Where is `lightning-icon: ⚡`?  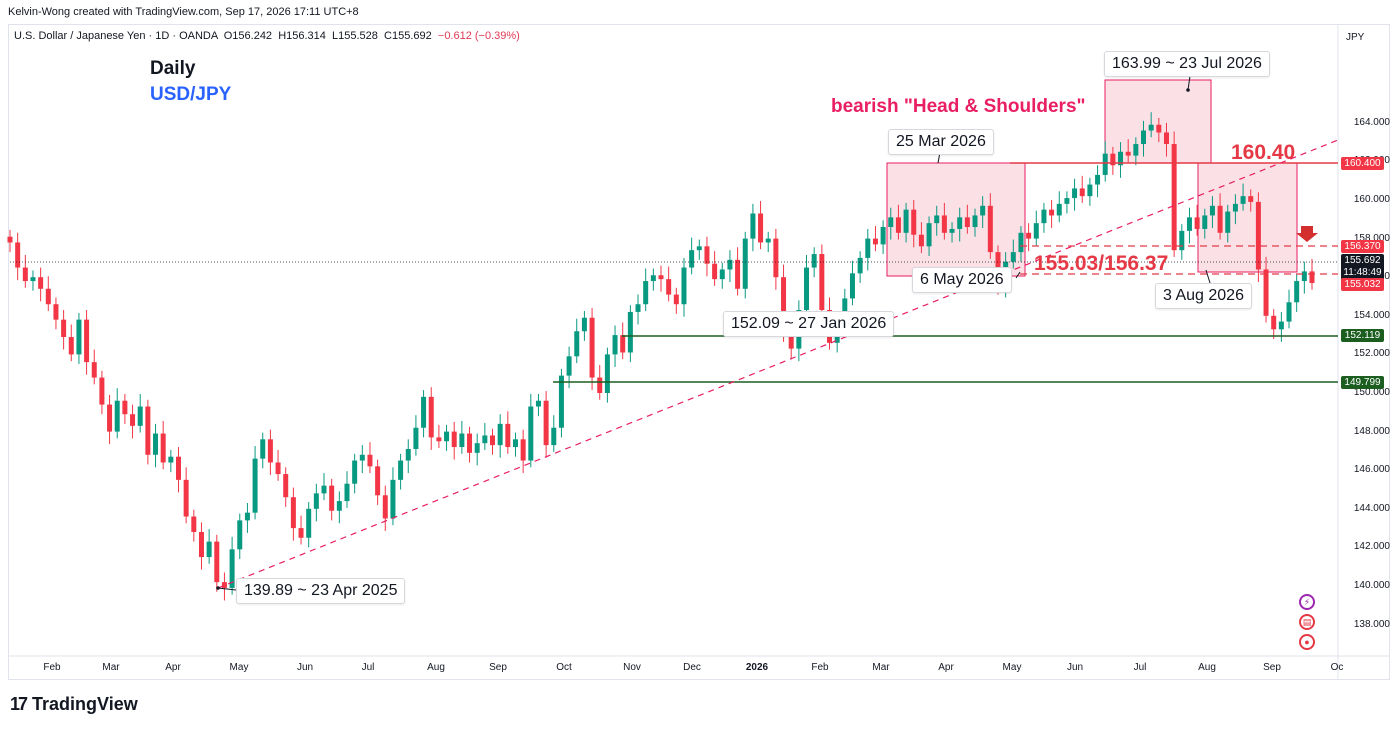
lightning-icon: ⚡ is located at coordinates (1307, 602).